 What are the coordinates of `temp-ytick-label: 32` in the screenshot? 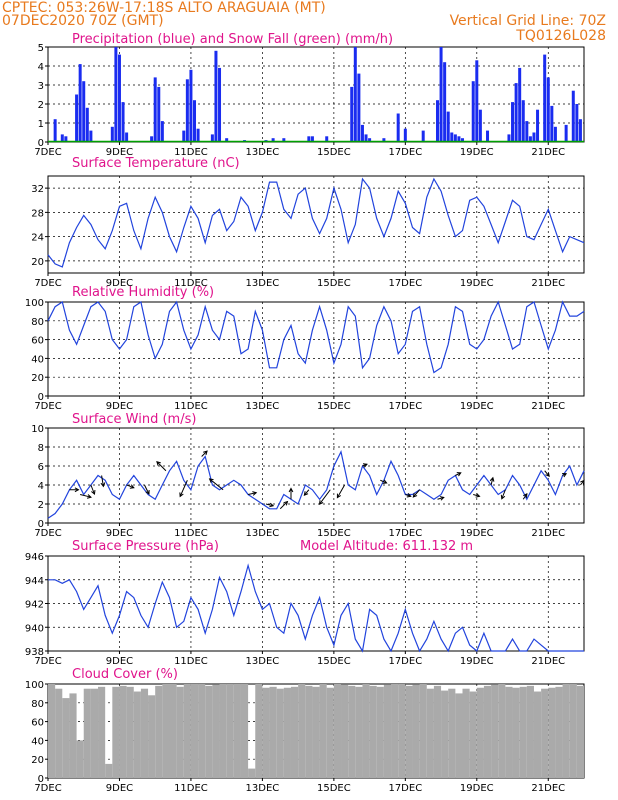 It's located at (37, 189).